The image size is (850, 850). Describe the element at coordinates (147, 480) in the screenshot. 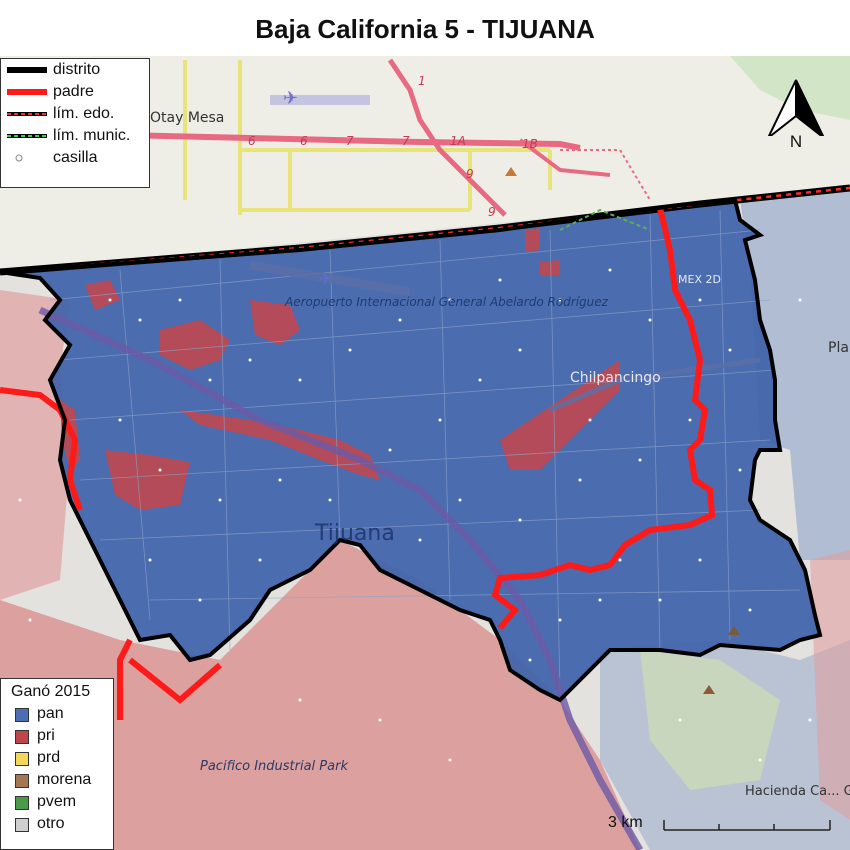

I see `pri-section-south-west` at that location.